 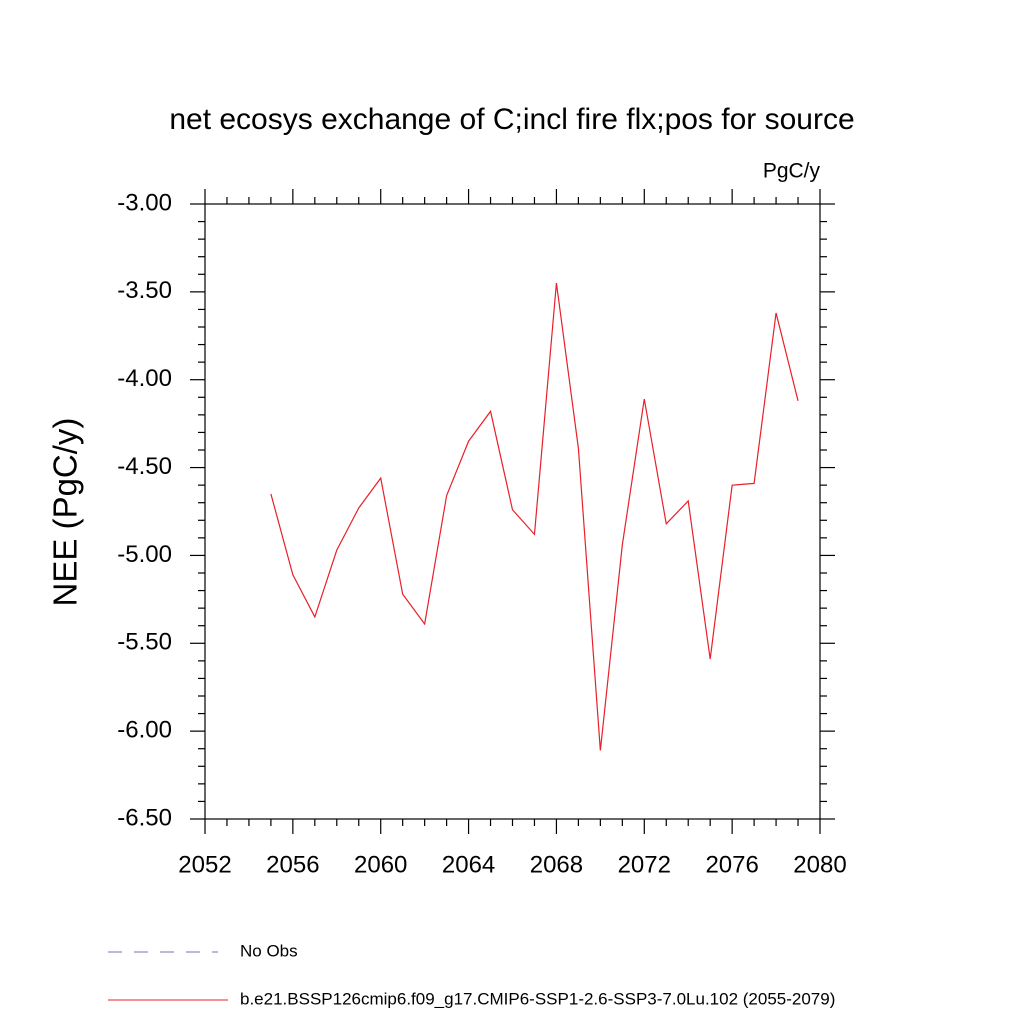 What do you see at coordinates (292, 864) in the screenshot?
I see `x-tick-label: 2056` at bounding box center [292, 864].